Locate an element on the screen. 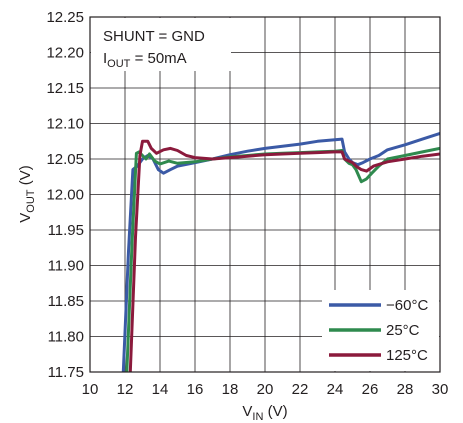  x-tick-label: 22 is located at coordinates (300, 389).